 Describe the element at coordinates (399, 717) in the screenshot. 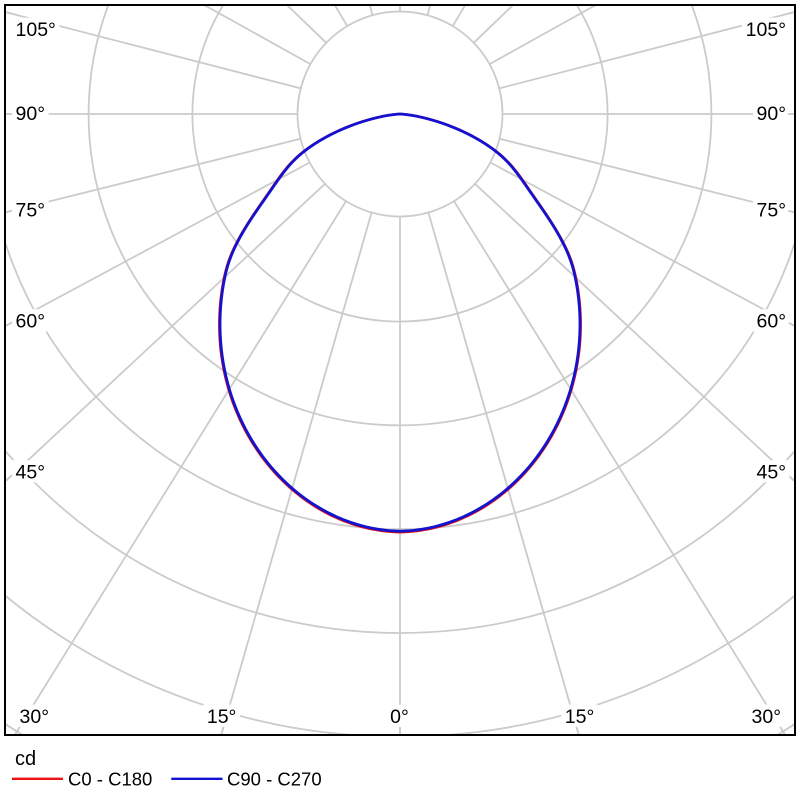

I see `svg-text: 0°` at that location.